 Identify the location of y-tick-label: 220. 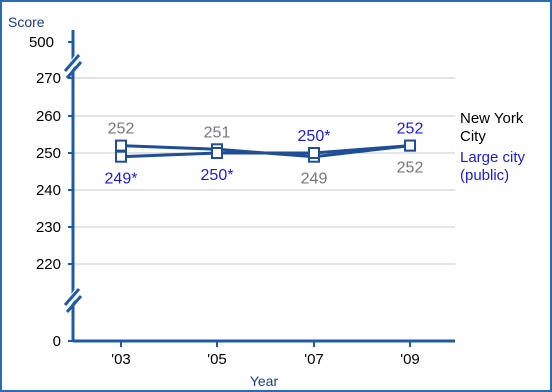
(48, 264).